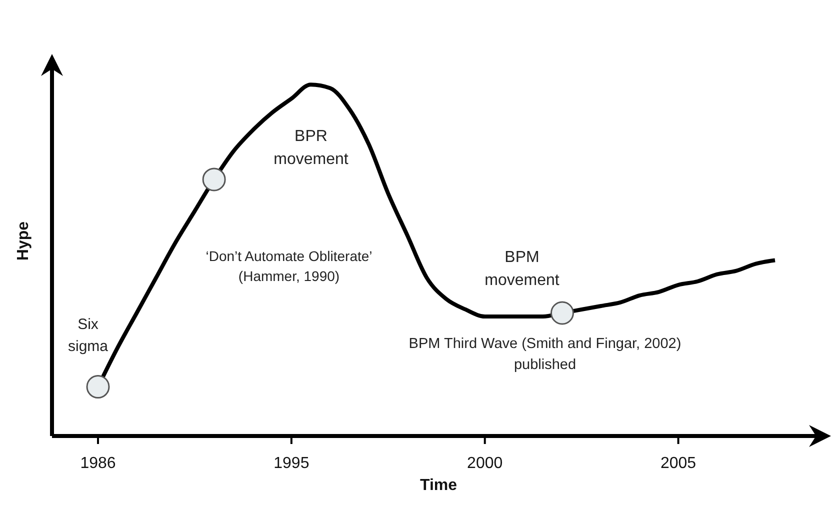  Describe the element at coordinates (545, 355) in the screenshot. I see `annotation: BPM Third Wave (Smith and Fingar, 2002) published` at that location.